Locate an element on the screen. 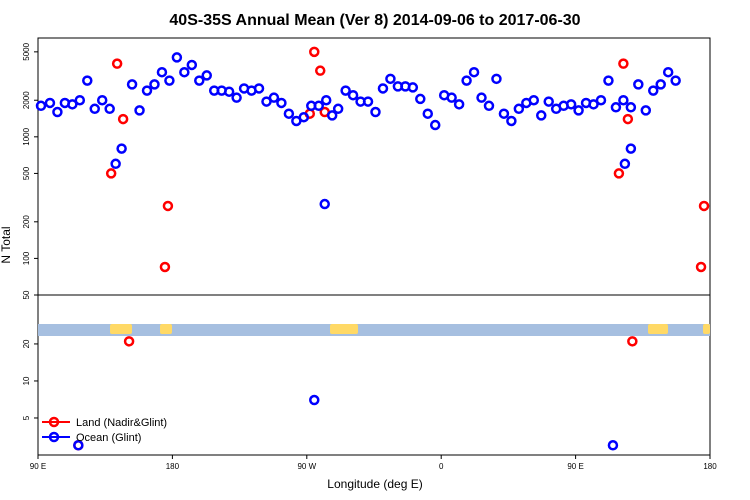  y-tick-label: 500 is located at coordinates (26, 173).